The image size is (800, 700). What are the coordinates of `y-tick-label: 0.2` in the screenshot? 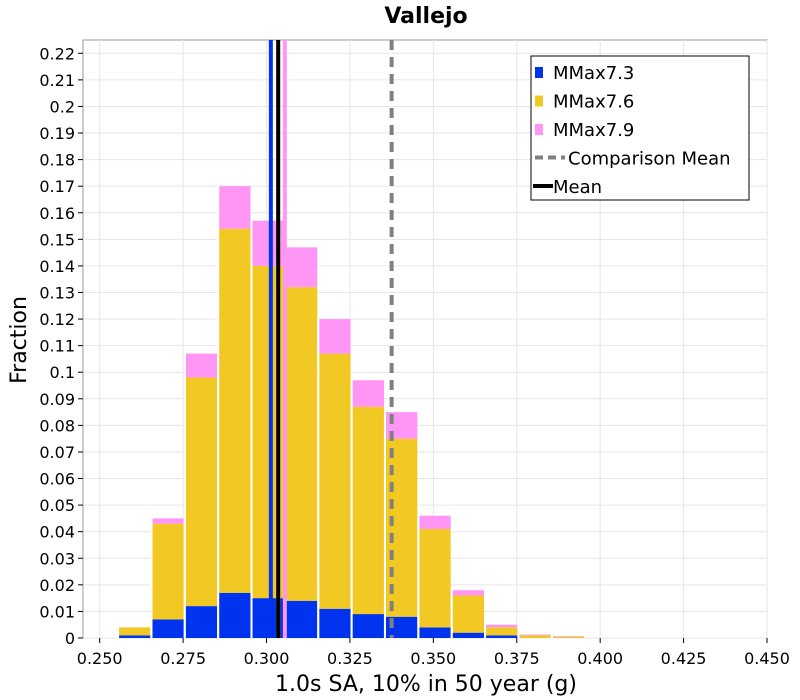 It's located at (62, 106).